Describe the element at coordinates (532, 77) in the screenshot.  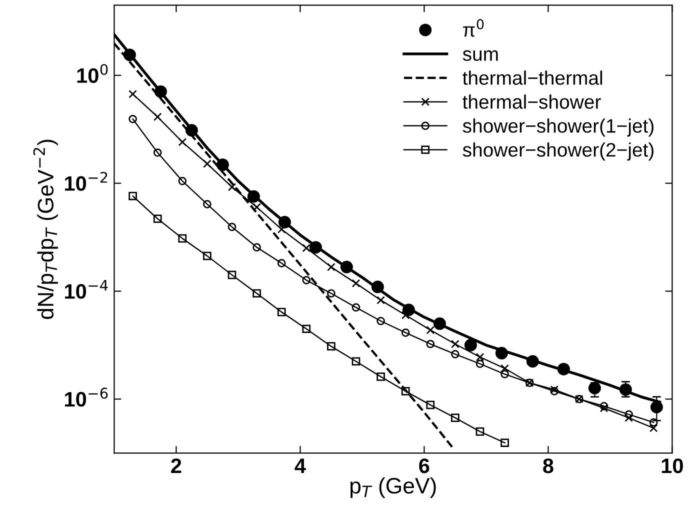
I see `legend-label: thermal−thermal` at that location.